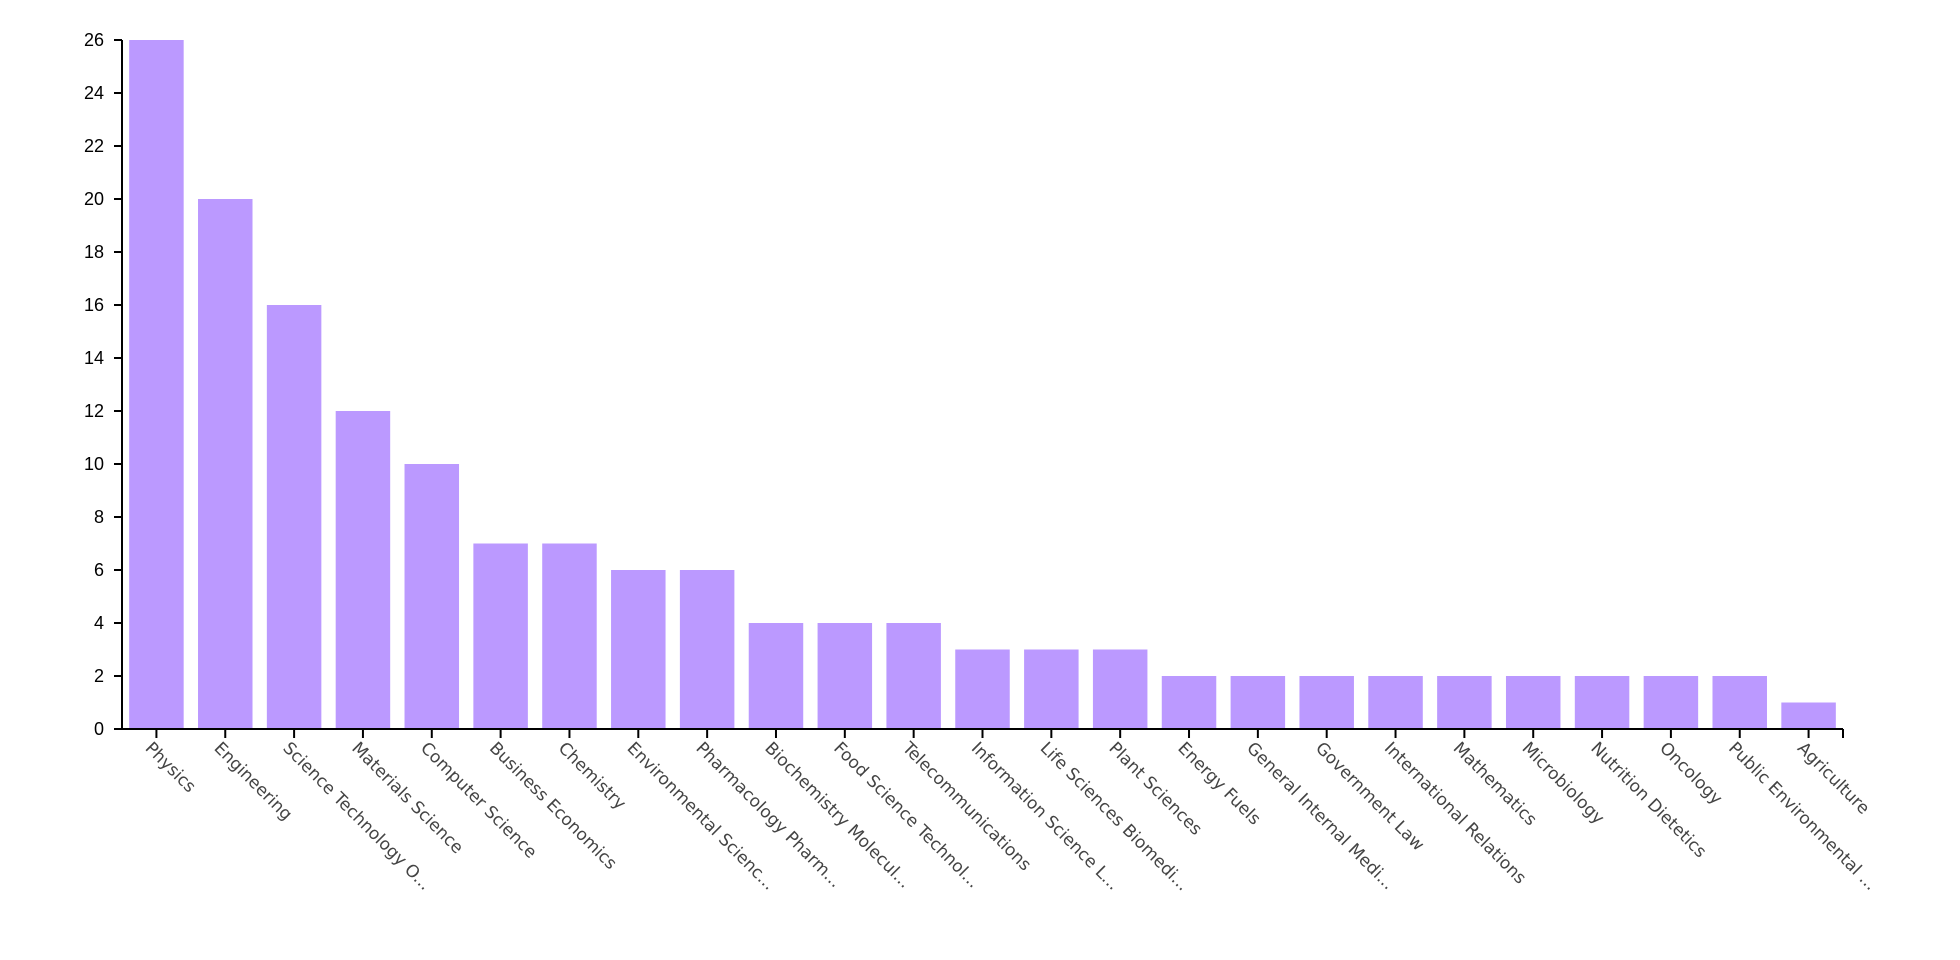 The width and height of the screenshot is (1960, 960). What do you see at coordinates (94, 199) in the screenshot?
I see `y-tick-label-10: 20` at bounding box center [94, 199].